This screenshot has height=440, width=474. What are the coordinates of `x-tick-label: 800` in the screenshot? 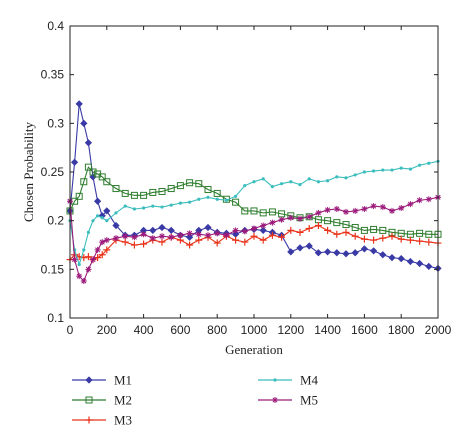 It's located at (217, 330).